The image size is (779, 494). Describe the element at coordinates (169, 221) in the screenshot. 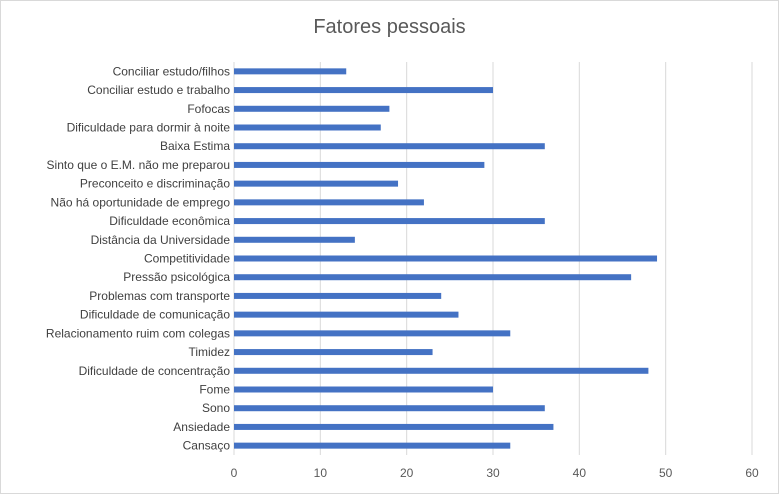

I see `category-label: Dificuldade econômica` at that location.